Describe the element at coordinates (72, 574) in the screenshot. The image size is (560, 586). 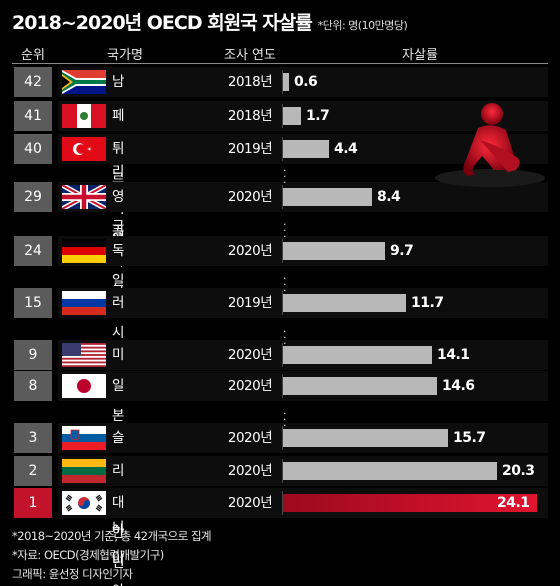
I see `footnote-credit: 그래픽: 윤선정 디자인기자` at that location.